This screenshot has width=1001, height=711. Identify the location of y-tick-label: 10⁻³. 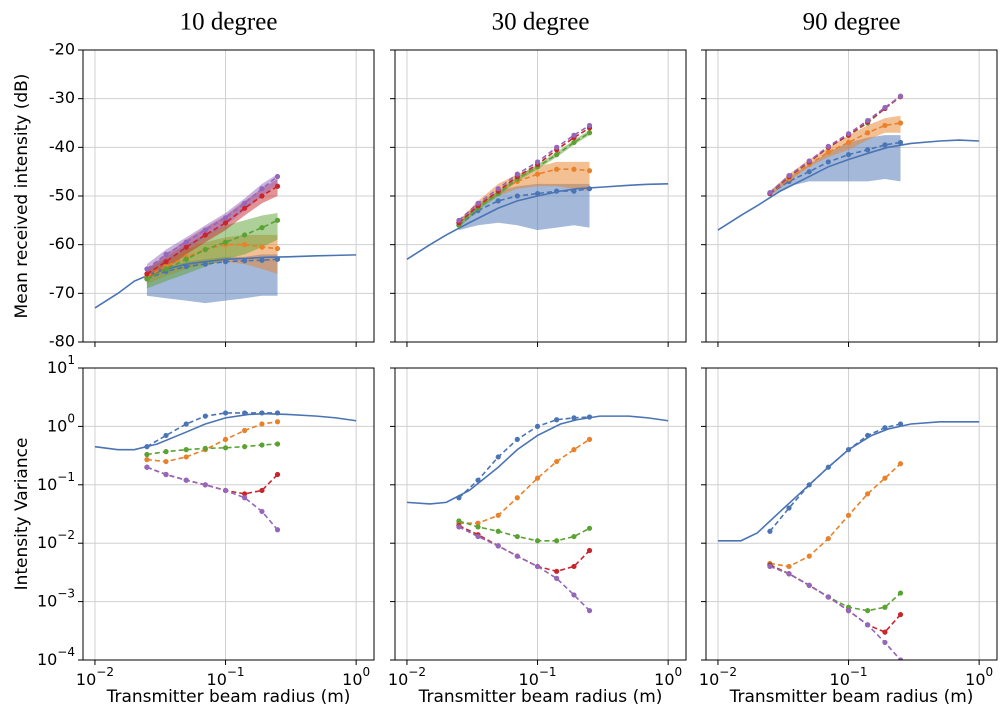
(56, 598).